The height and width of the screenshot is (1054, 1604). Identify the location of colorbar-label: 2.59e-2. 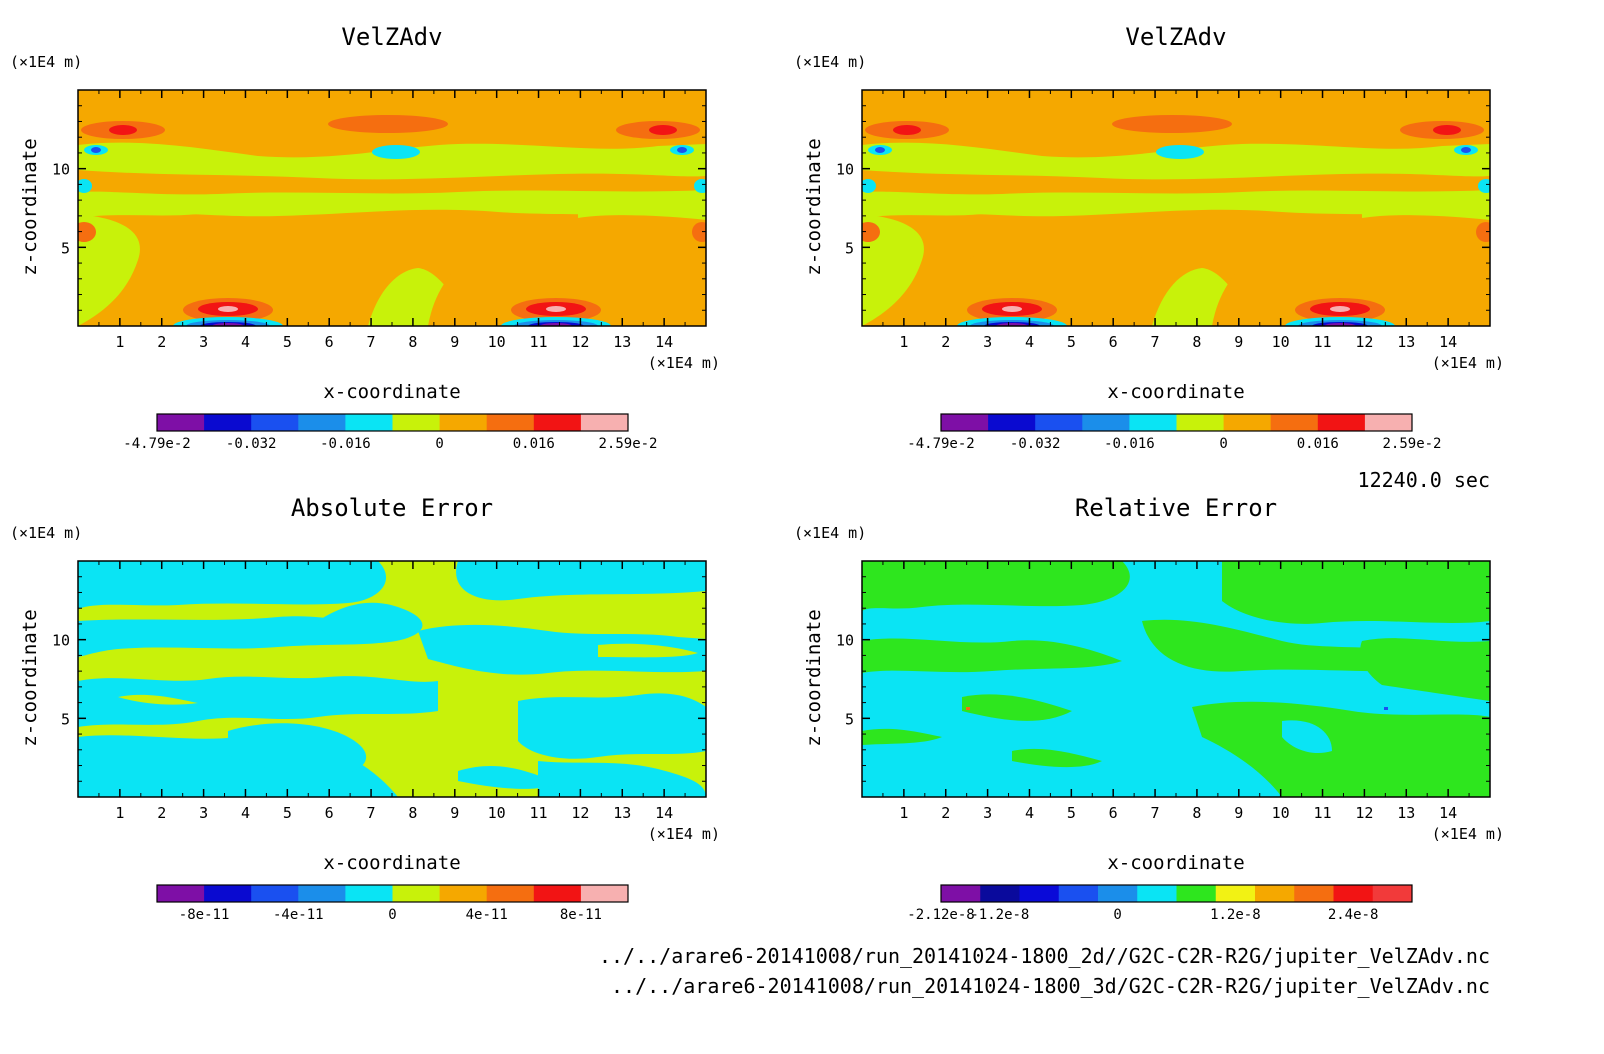
(1411, 444).